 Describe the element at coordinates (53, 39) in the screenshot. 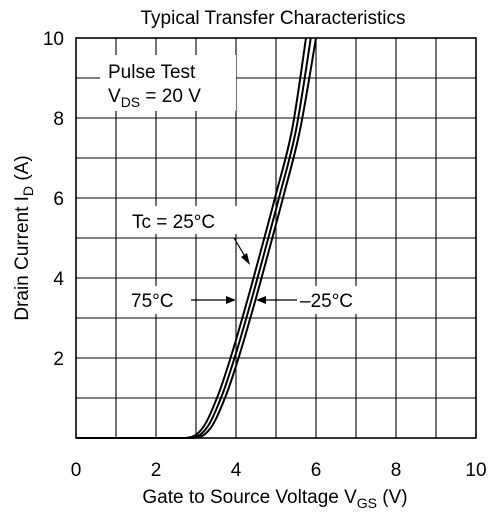

I see `y-tick-label: 10` at that location.